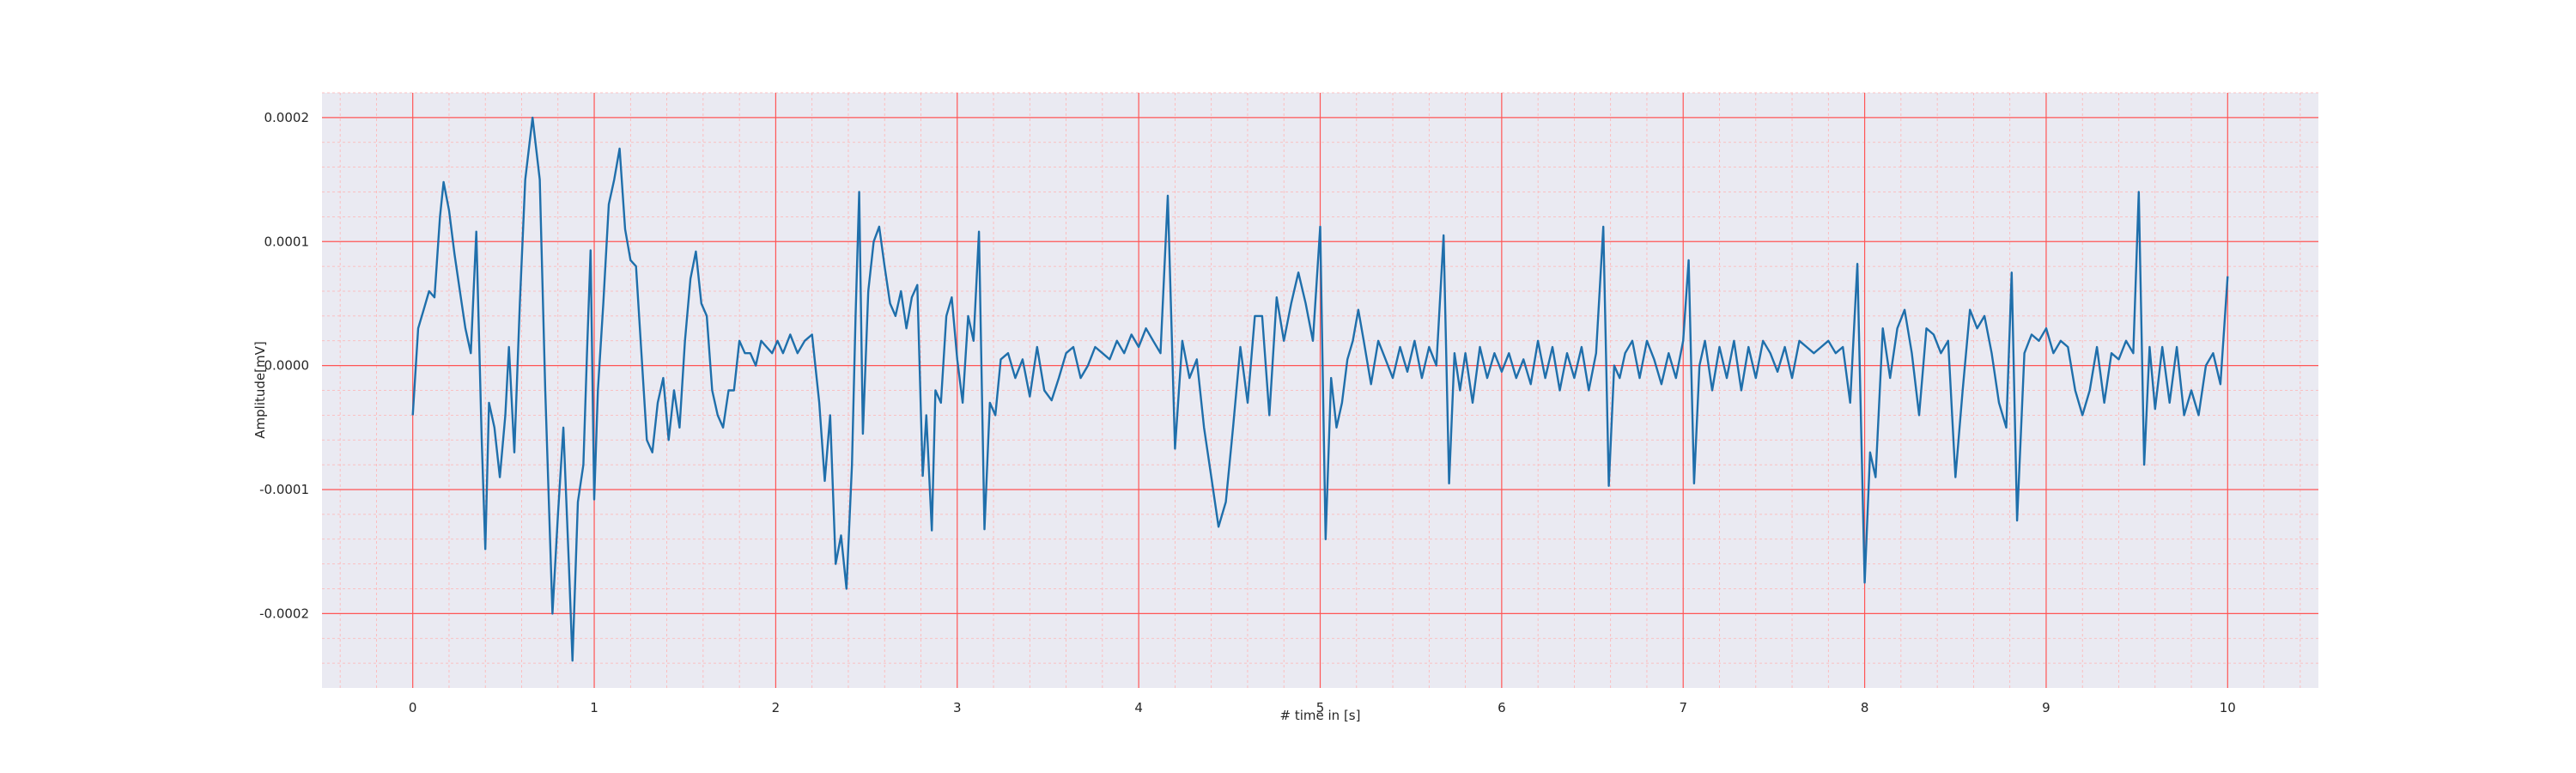 The image size is (2576, 773). Describe the element at coordinates (287, 366) in the screenshot. I see `y-tick-label: 0.0000` at that location.